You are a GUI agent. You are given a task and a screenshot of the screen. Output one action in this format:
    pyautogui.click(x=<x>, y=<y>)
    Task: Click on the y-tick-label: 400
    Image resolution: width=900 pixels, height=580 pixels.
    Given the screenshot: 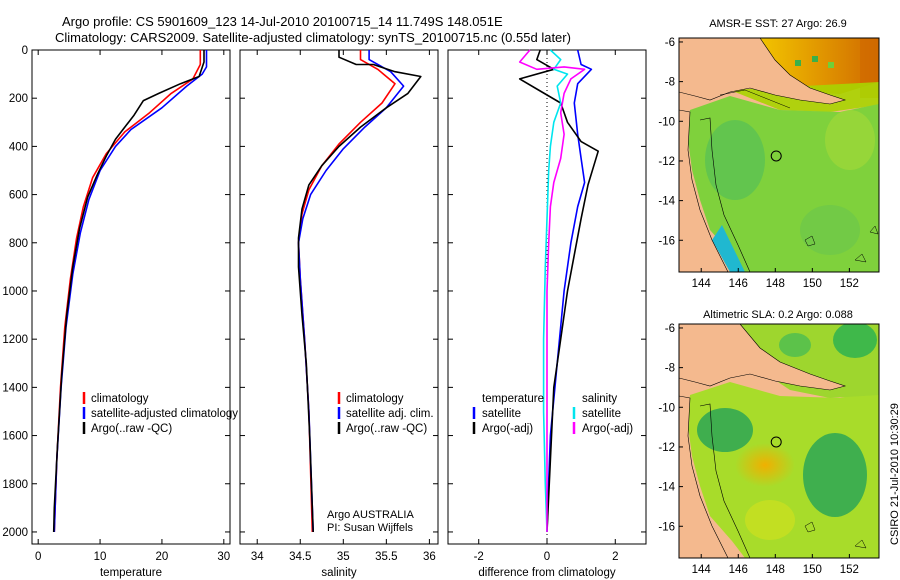 What is the action you would take?
    pyautogui.click(x=18, y=147)
    